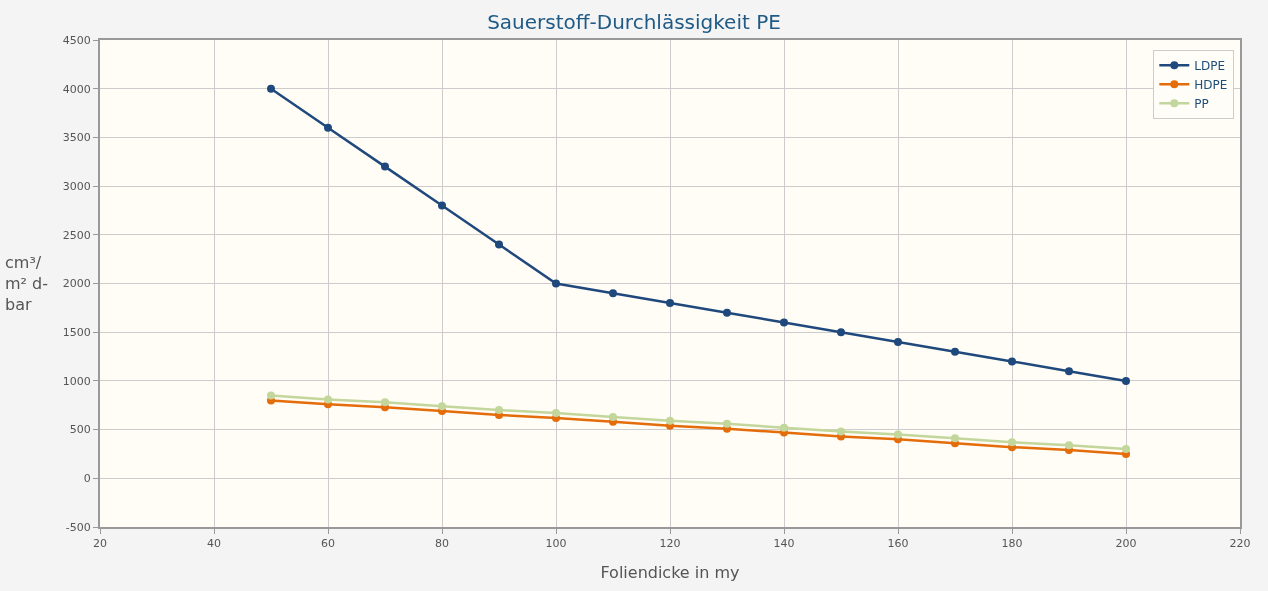 The image size is (1268, 591). Describe the element at coordinates (328, 544) in the screenshot. I see `x-tick-label: 60` at that location.